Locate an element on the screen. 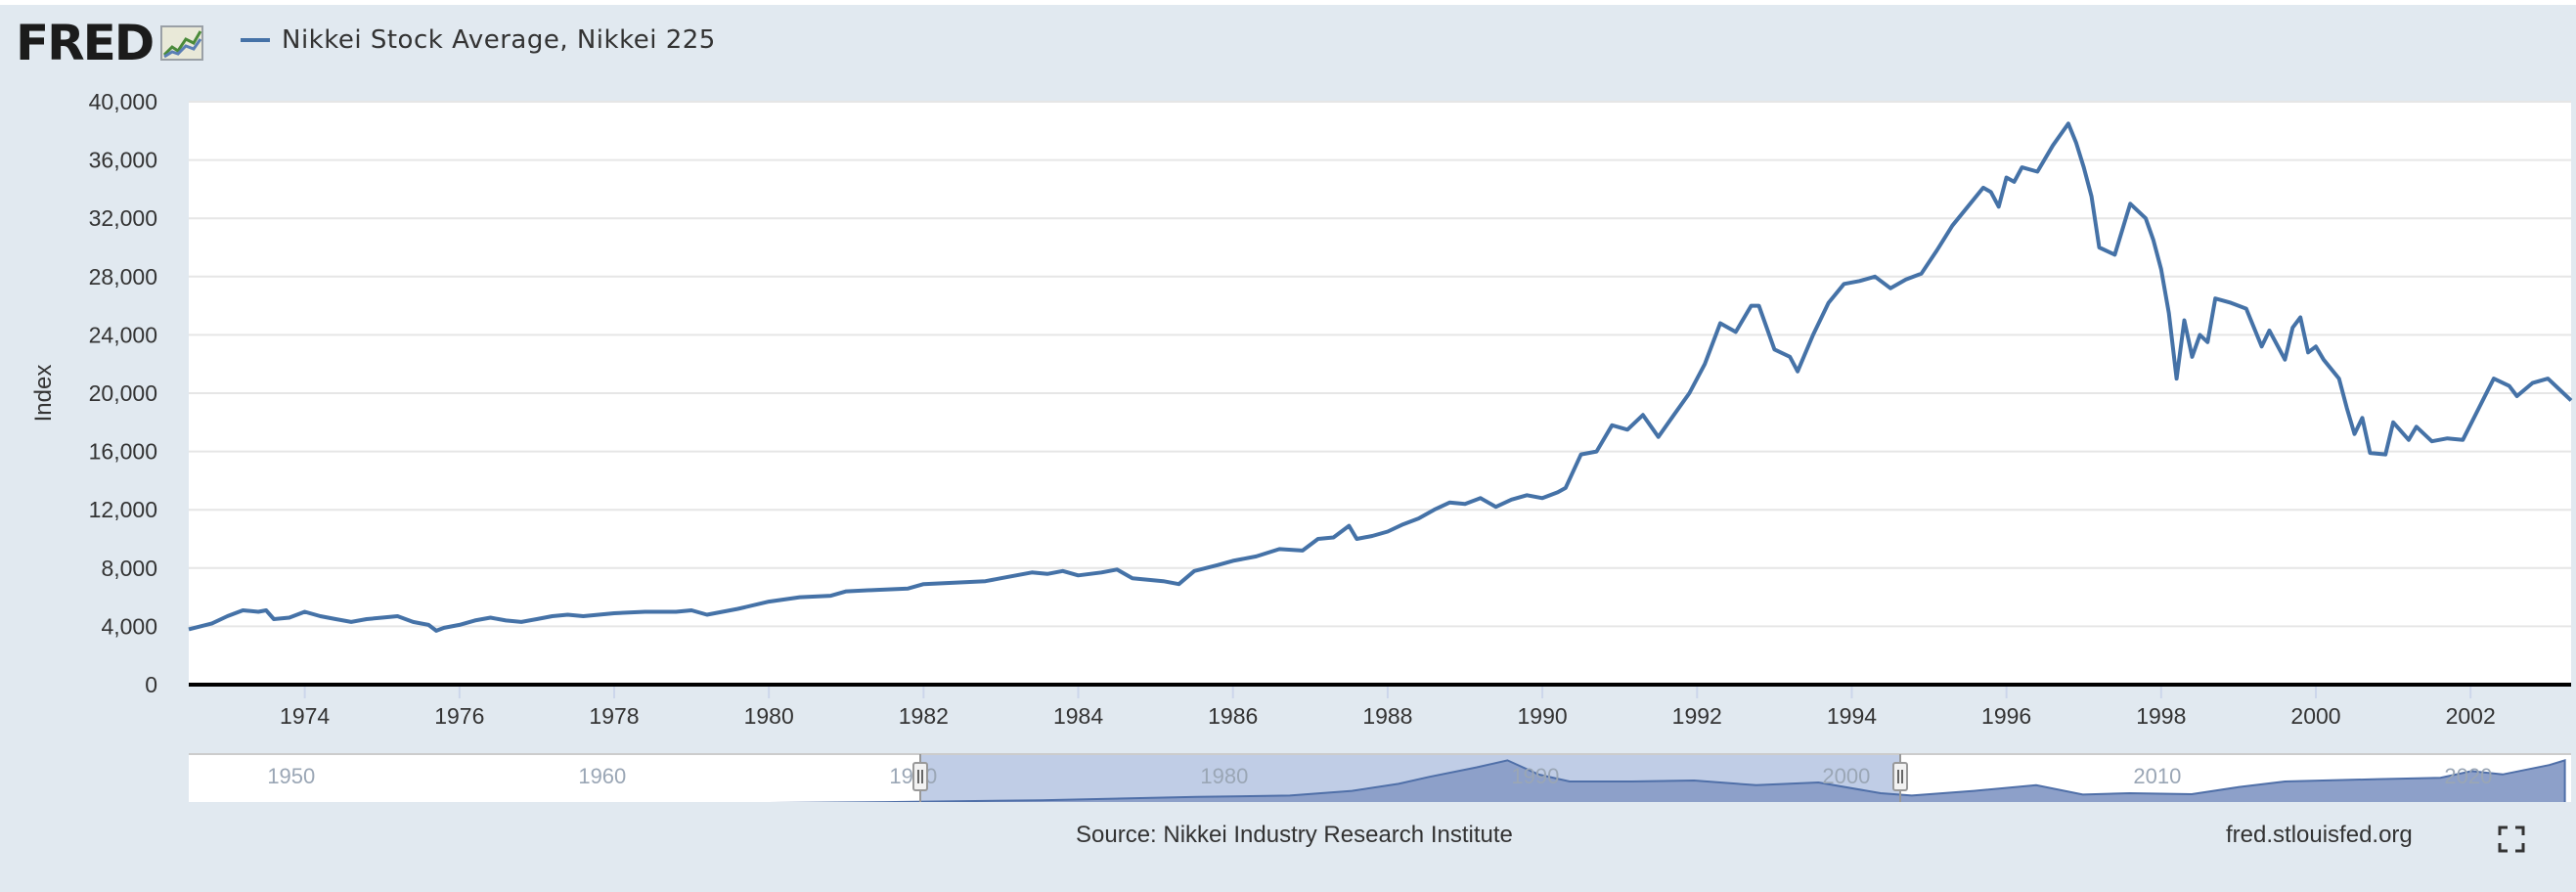 This screenshot has width=2576, height=892. y-tick-label: 20,000 is located at coordinates (123, 393).